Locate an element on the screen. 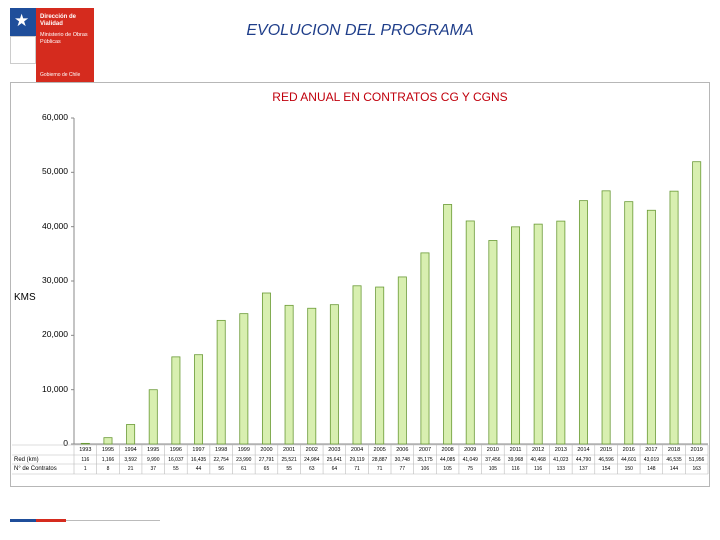  y-axis-label: KMS is located at coordinates (25, 297).